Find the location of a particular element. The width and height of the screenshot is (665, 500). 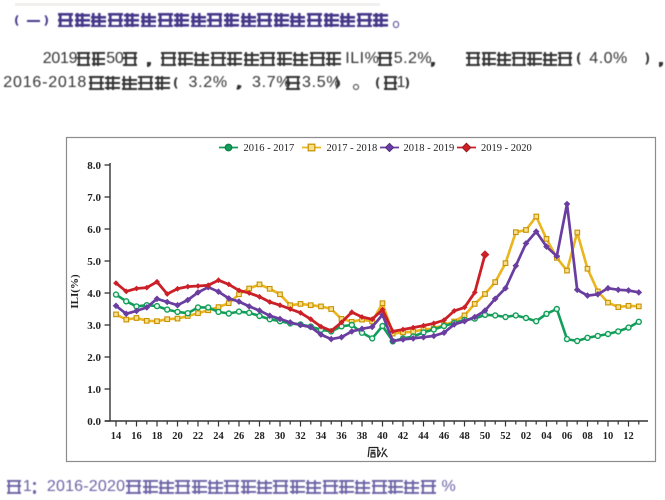

svg-text: 18 is located at coordinates (157, 436).